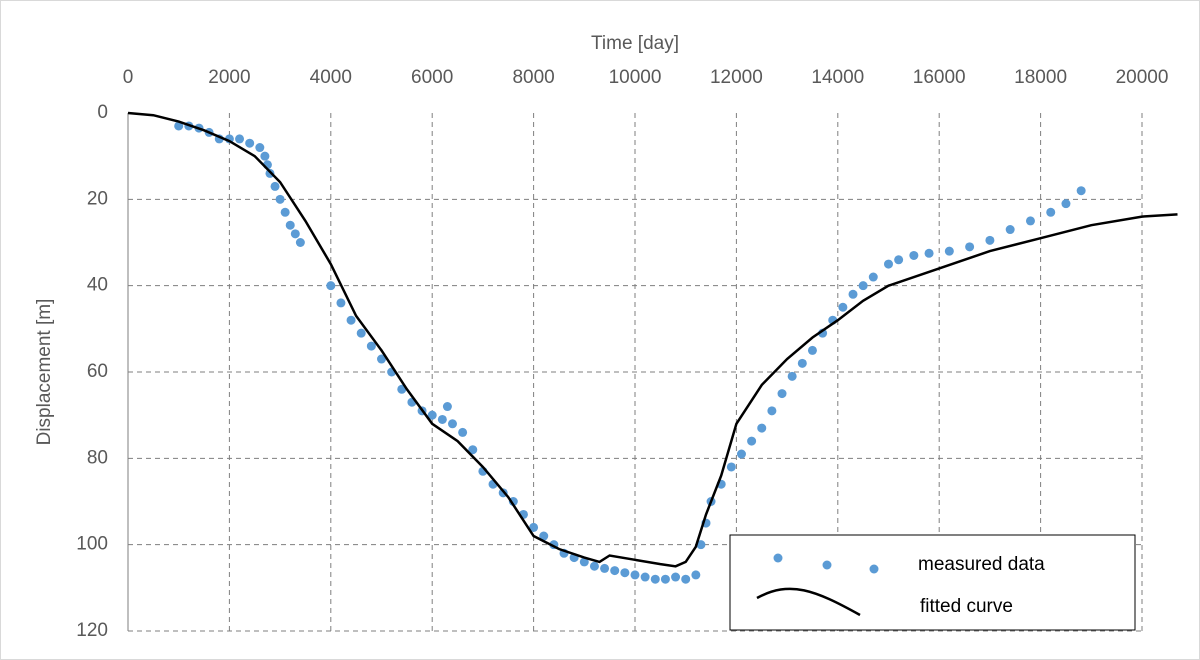 Image resolution: width=1200 pixels, height=660 pixels. I want to click on x-tick-label: 18000, so click(1040, 77).